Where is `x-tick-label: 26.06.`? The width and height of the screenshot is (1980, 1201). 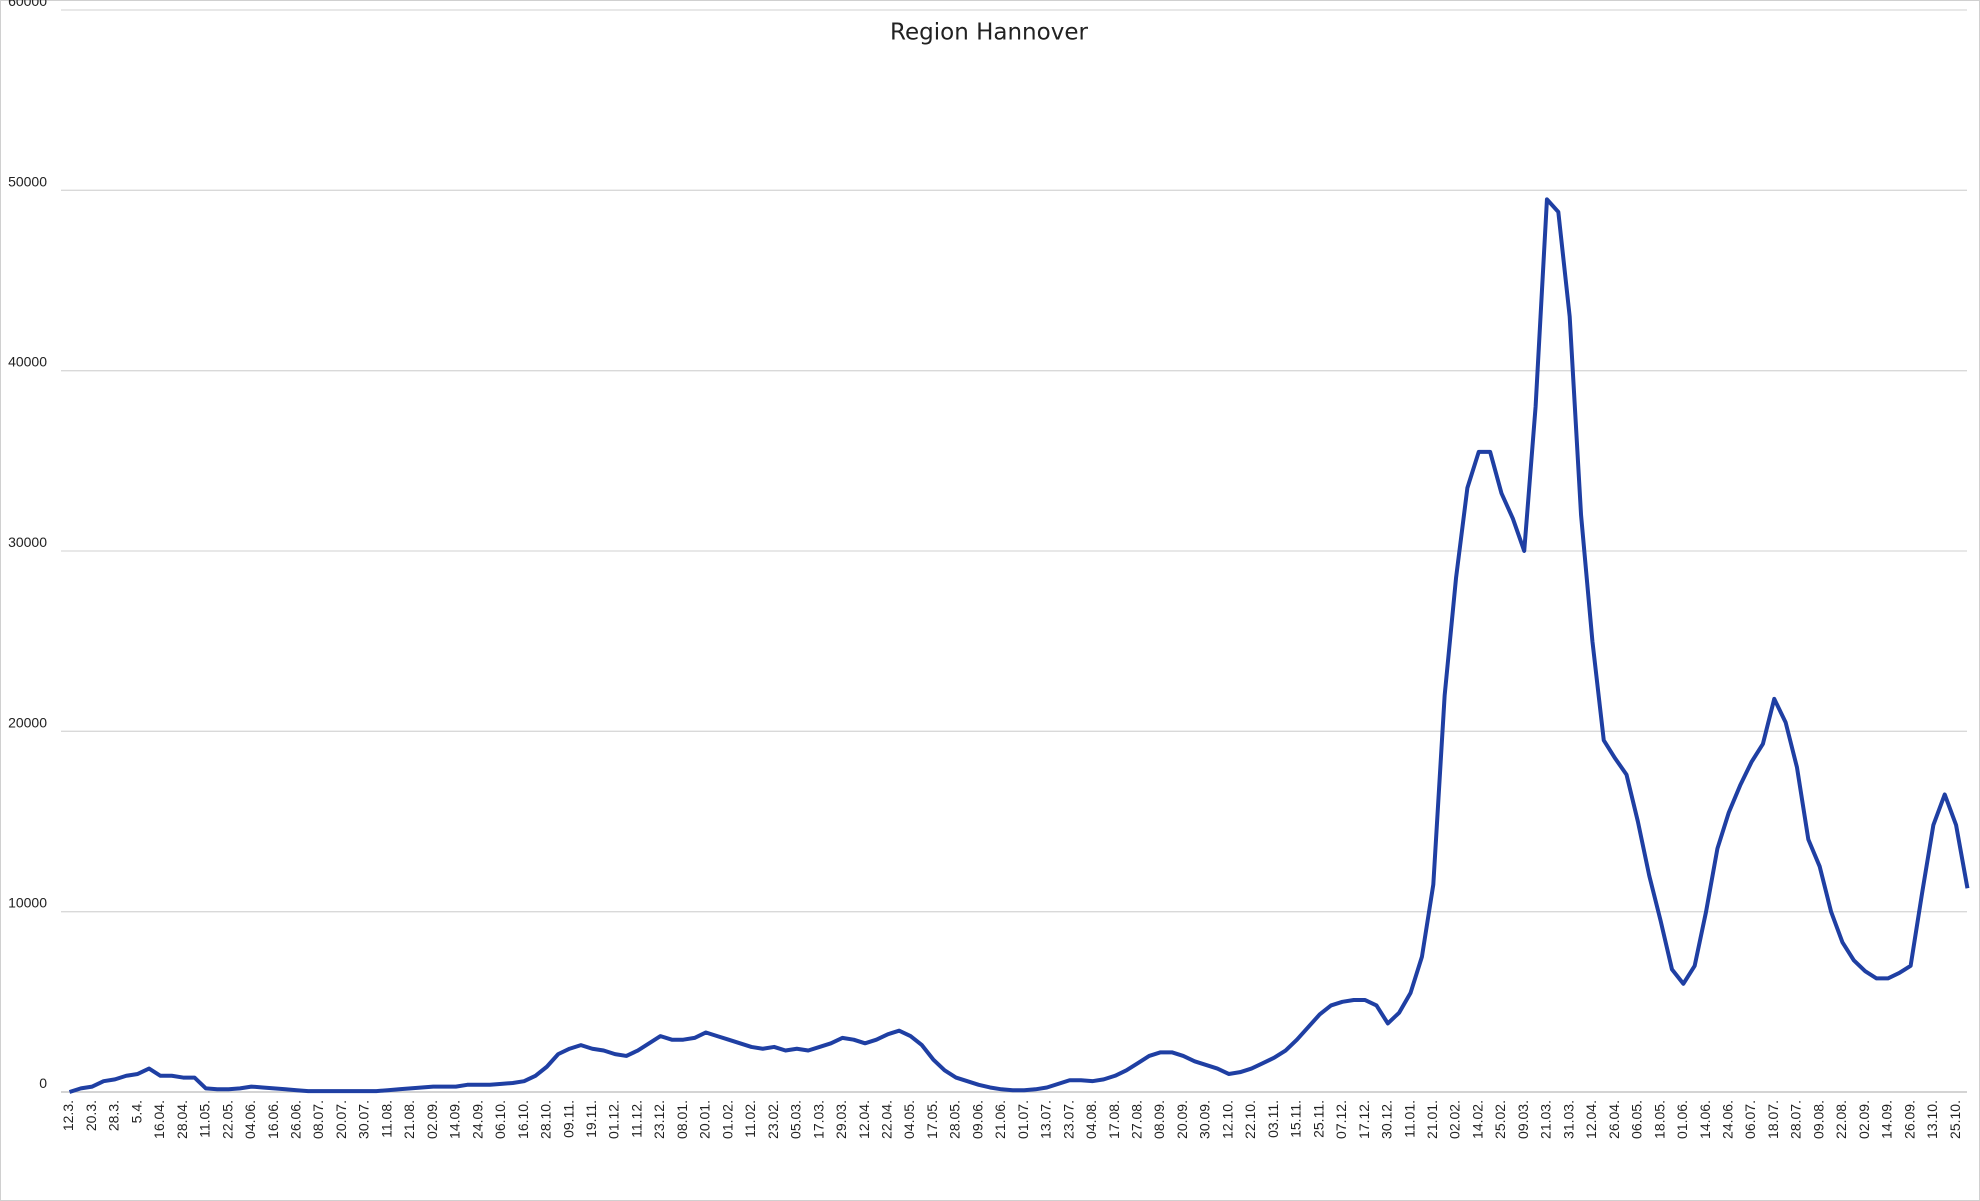 x-tick-label: 26.06. is located at coordinates (296, 1119).